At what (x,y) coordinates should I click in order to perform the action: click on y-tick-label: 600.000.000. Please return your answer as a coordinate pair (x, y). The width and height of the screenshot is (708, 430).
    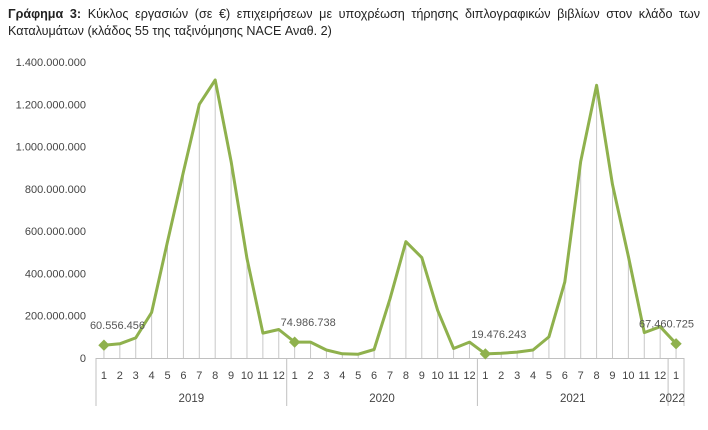
    Looking at the image, I should click on (55, 232).